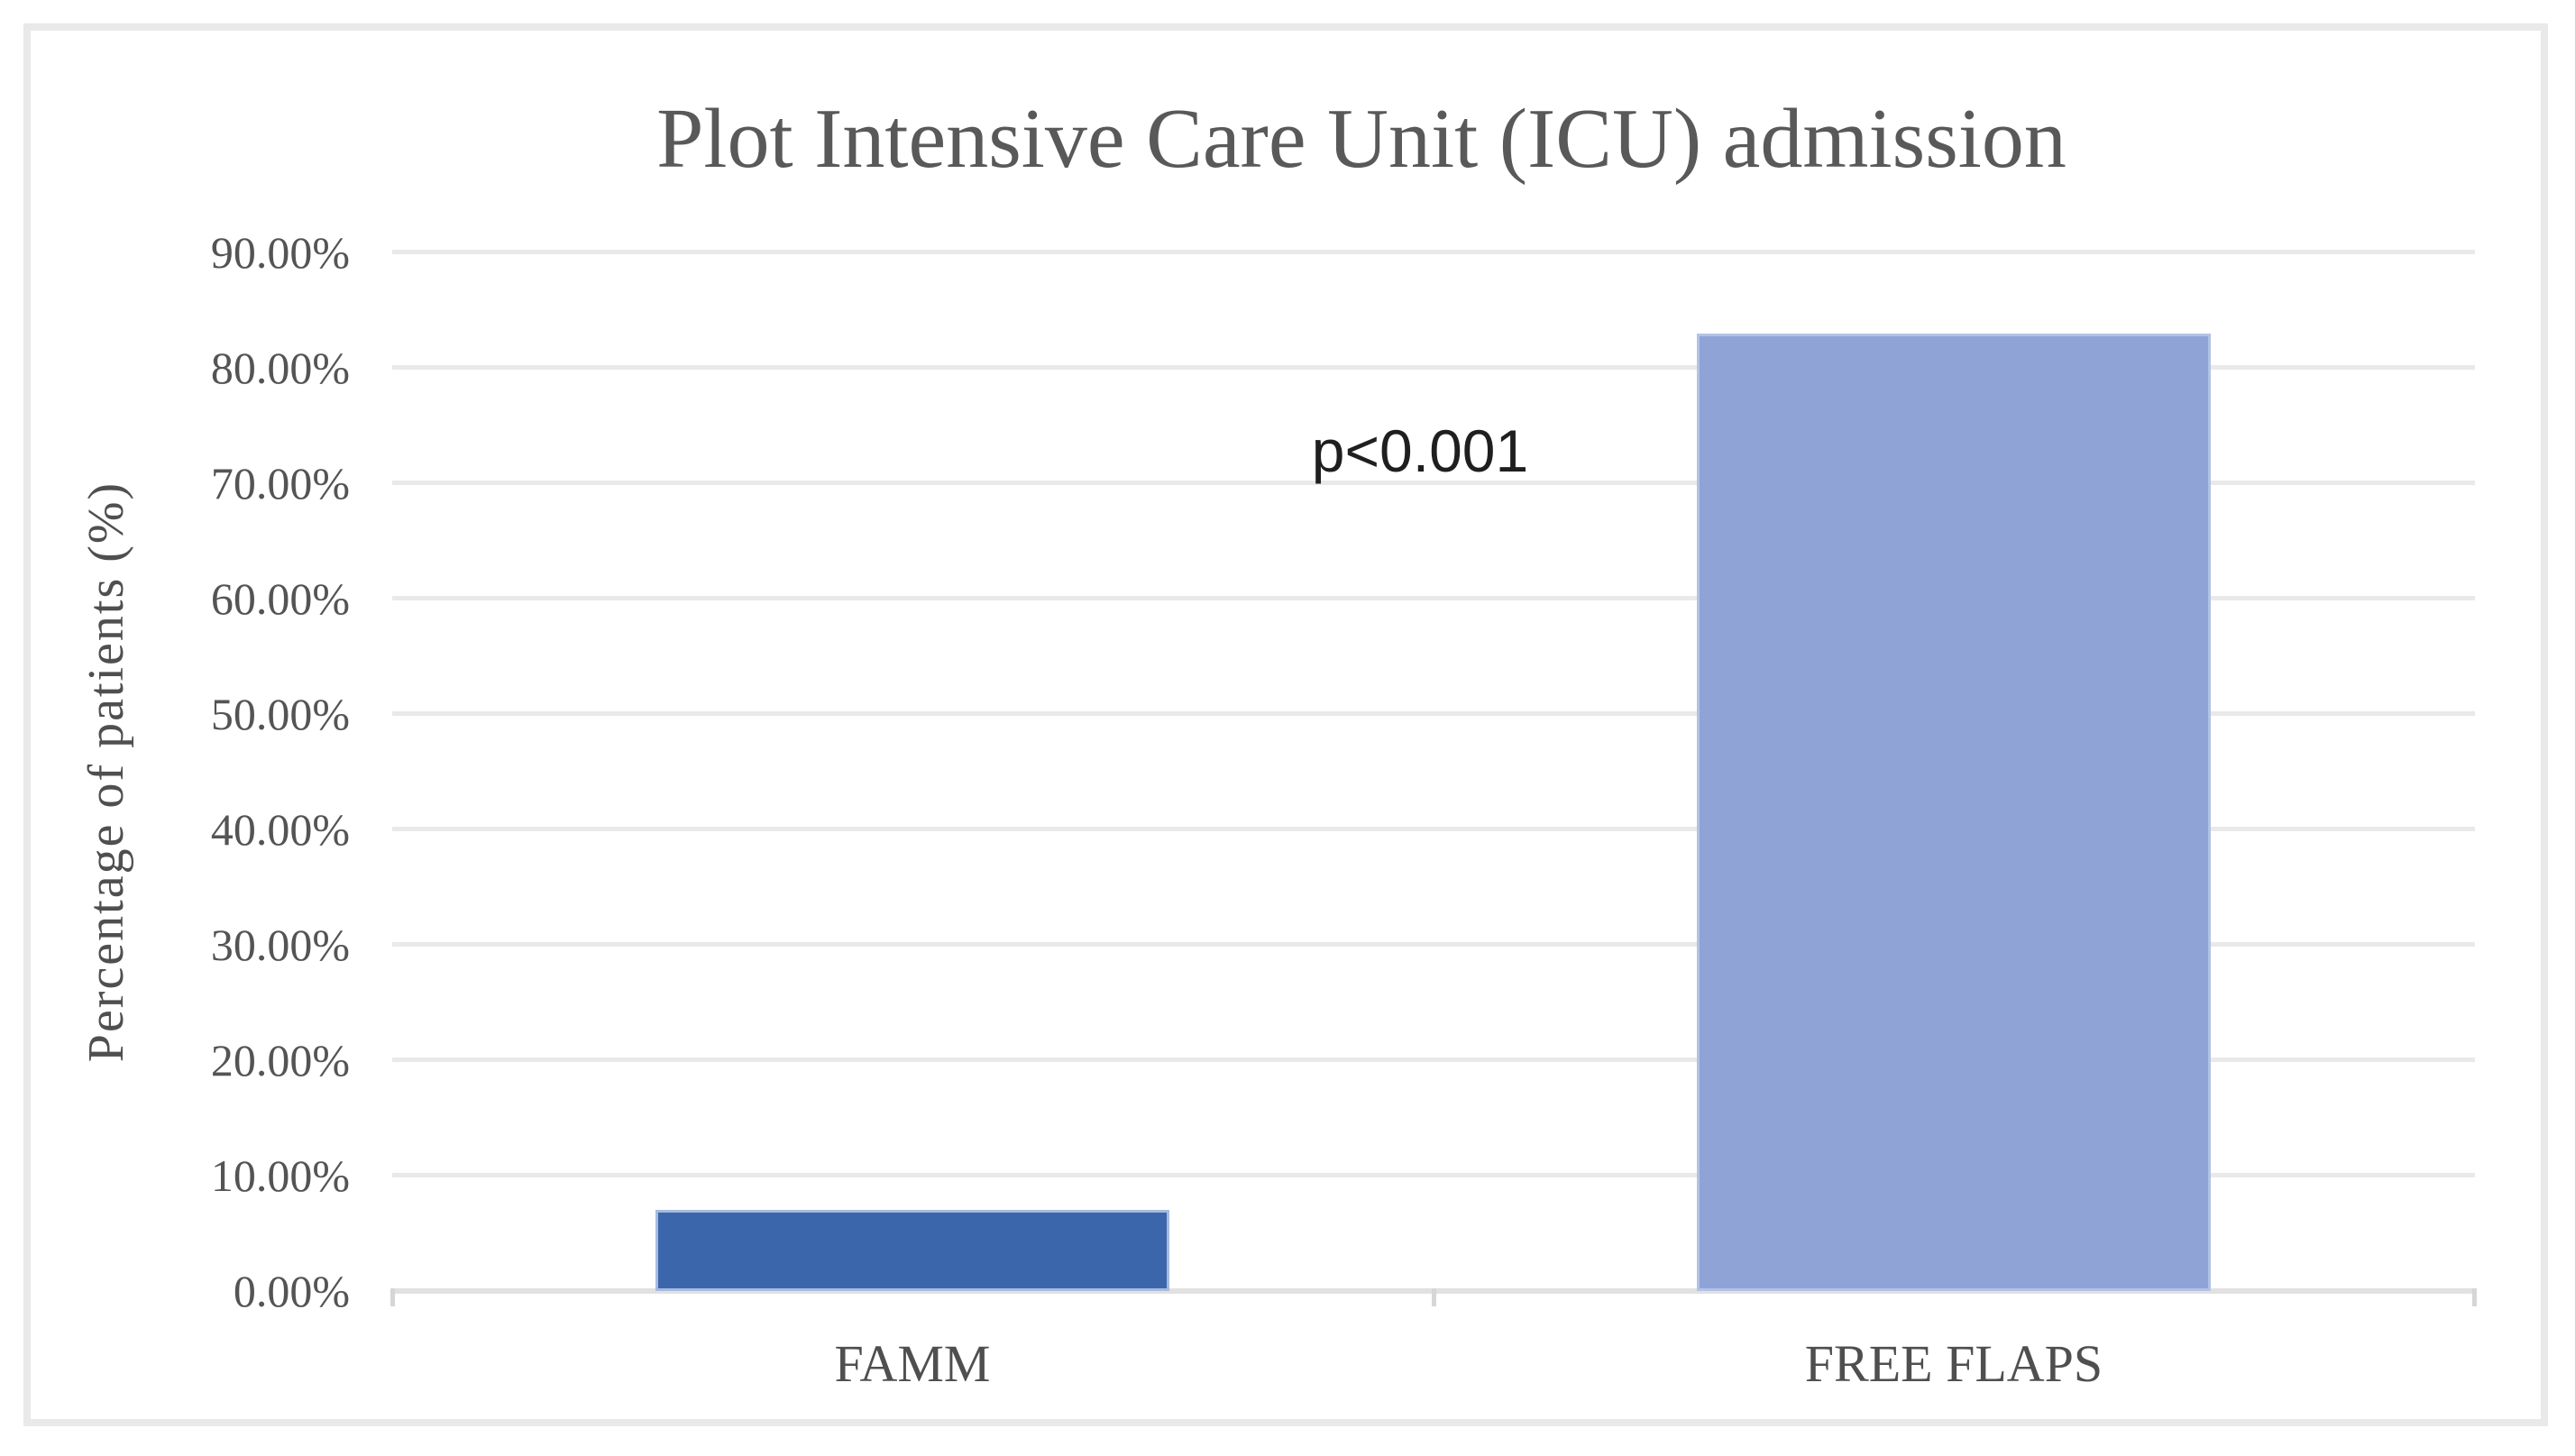 Image resolution: width=2575 pixels, height=1456 pixels. Describe the element at coordinates (280, 830) in the screenshot. I see `y-tick-label: 40.00%` at that location.